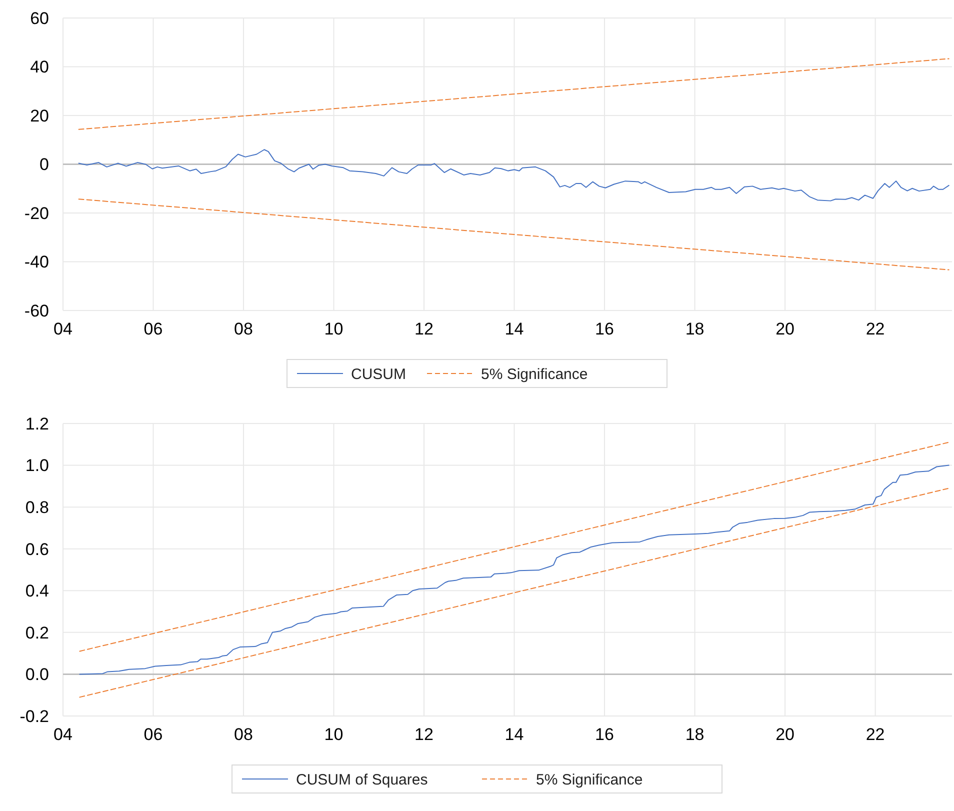 This screenshot has height=811, width=954. What do you see at coordinates (362, 779) in the screenshot?
I see `legend-label: CUSUM of Squares` at bounding box center [362, 779].